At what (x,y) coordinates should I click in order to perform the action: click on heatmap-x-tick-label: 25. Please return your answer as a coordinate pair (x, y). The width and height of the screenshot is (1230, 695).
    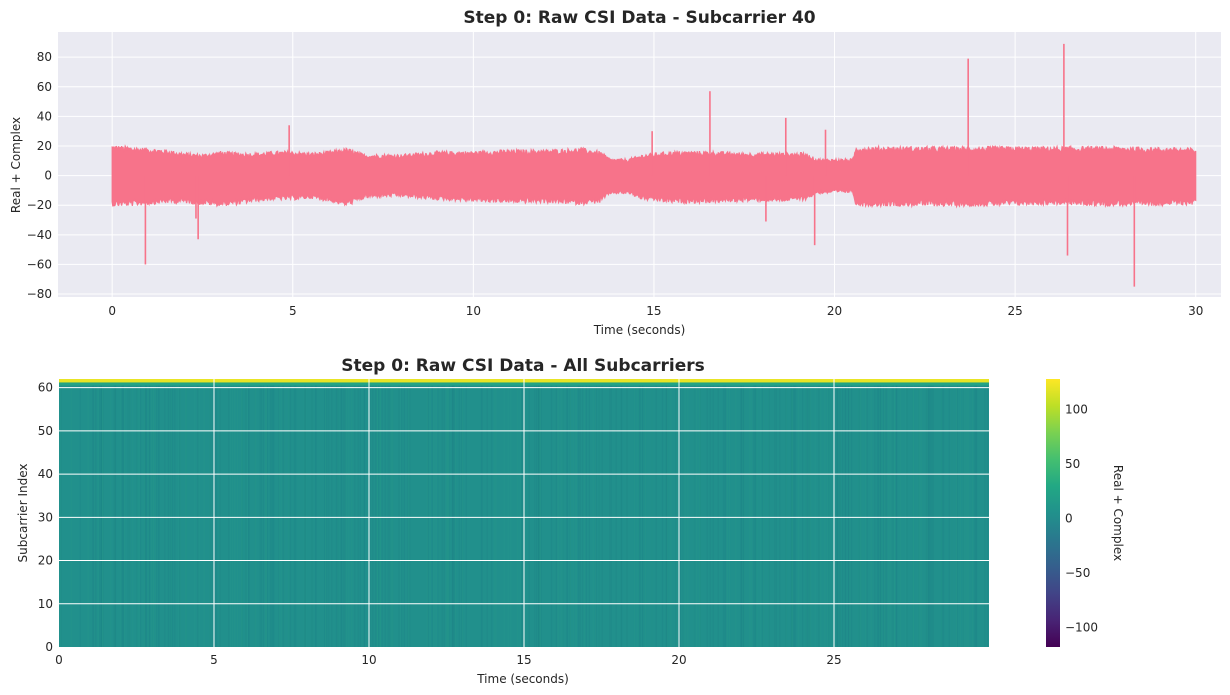
    Looking at the image, I should click on (833, 660).